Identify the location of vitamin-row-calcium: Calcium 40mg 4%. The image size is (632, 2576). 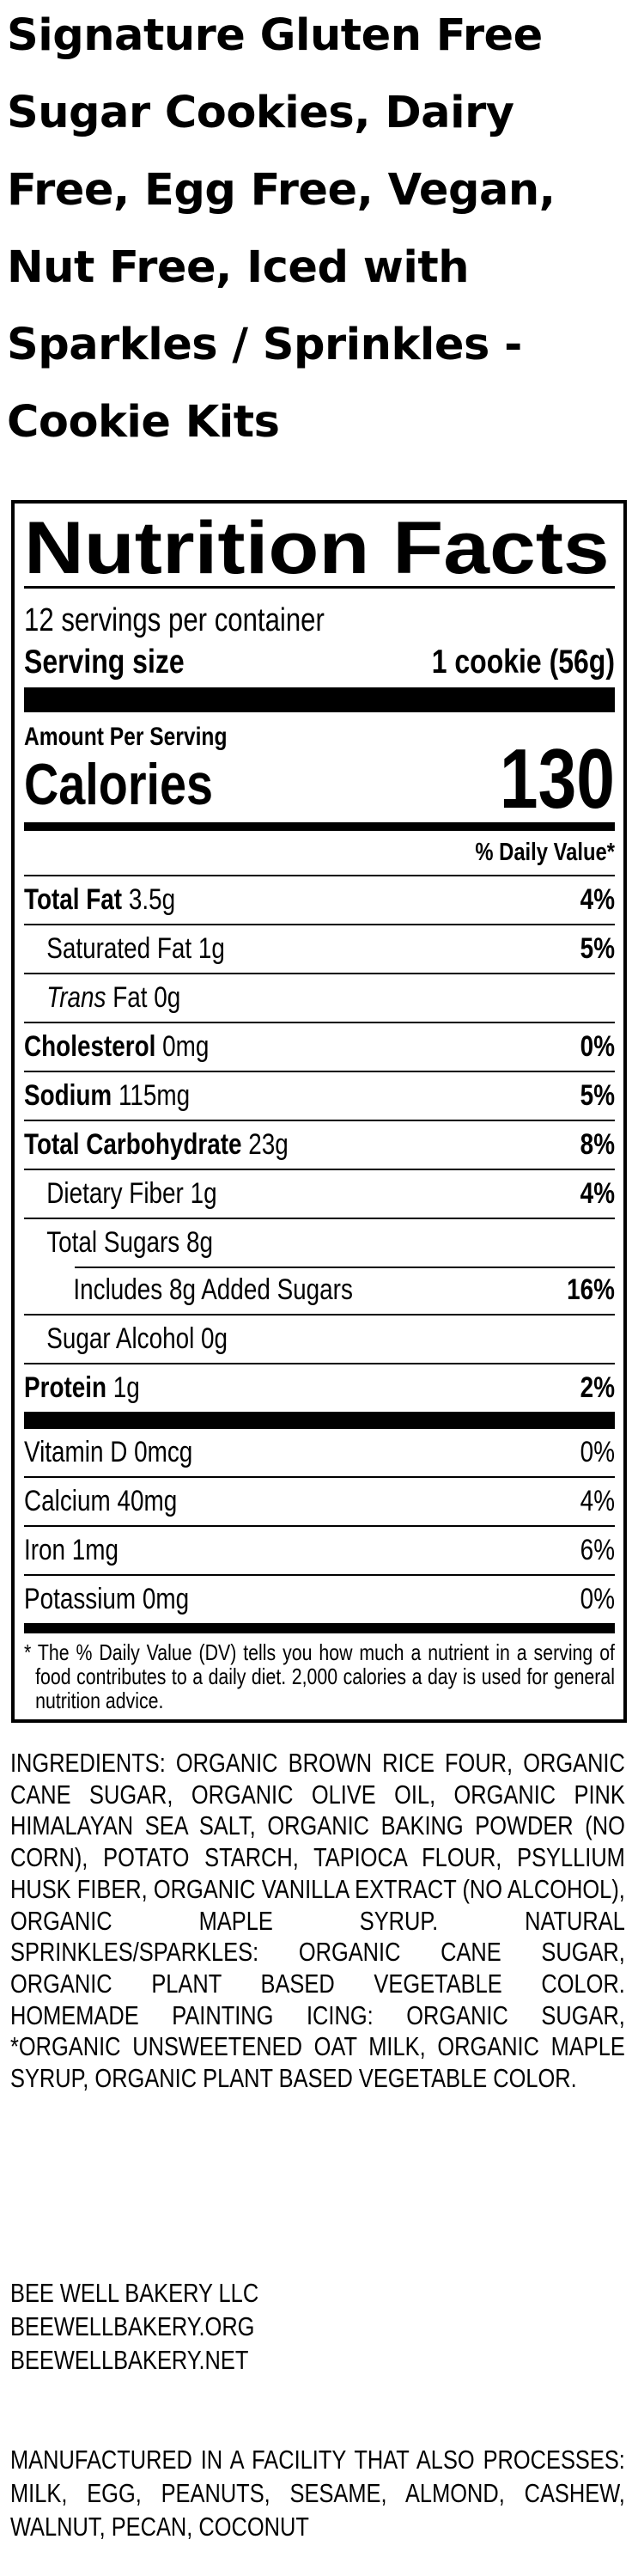
(319, 1502).